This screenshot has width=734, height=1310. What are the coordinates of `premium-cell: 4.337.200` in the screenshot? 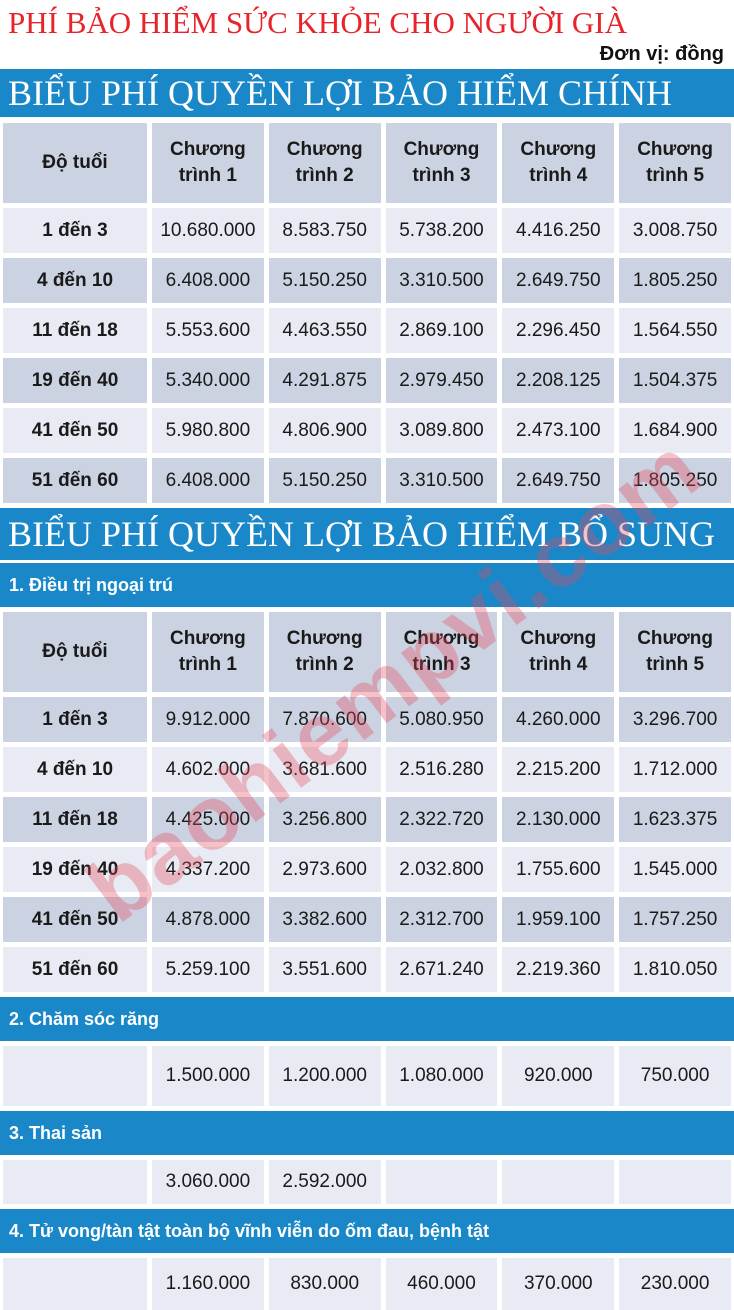 It's located at (208, 869).